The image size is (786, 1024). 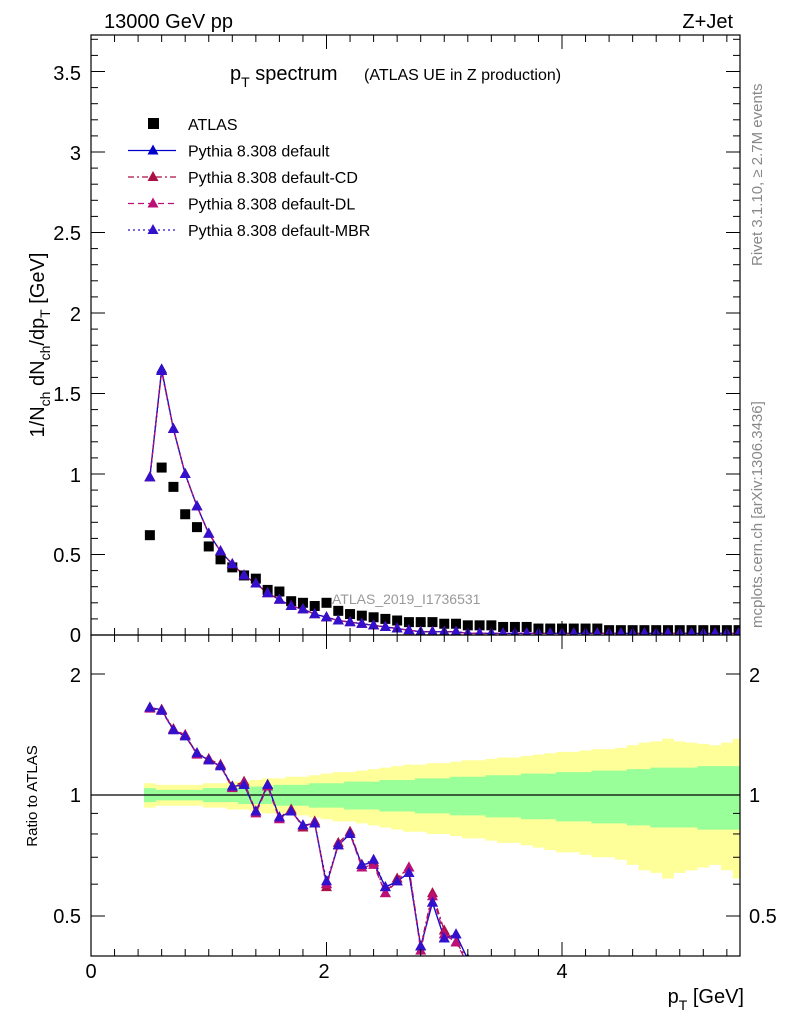 I want to click on main-y-tick-labels: 0 0.5 1 1.5 2 2.5 3 3.5, so click(x=67, y=355).